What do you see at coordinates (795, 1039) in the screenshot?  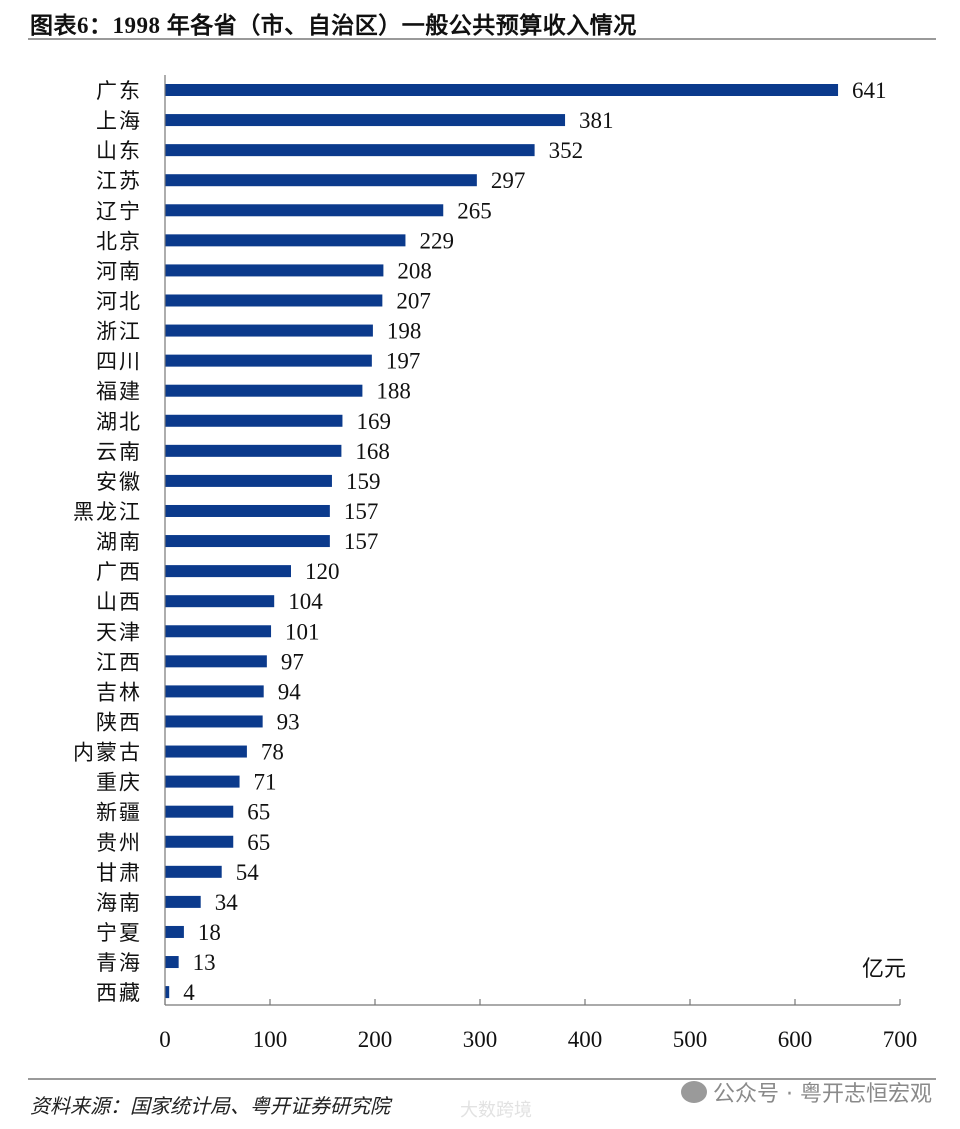 I see `x-tick-label: 600` at bounding box center [795, 1039].